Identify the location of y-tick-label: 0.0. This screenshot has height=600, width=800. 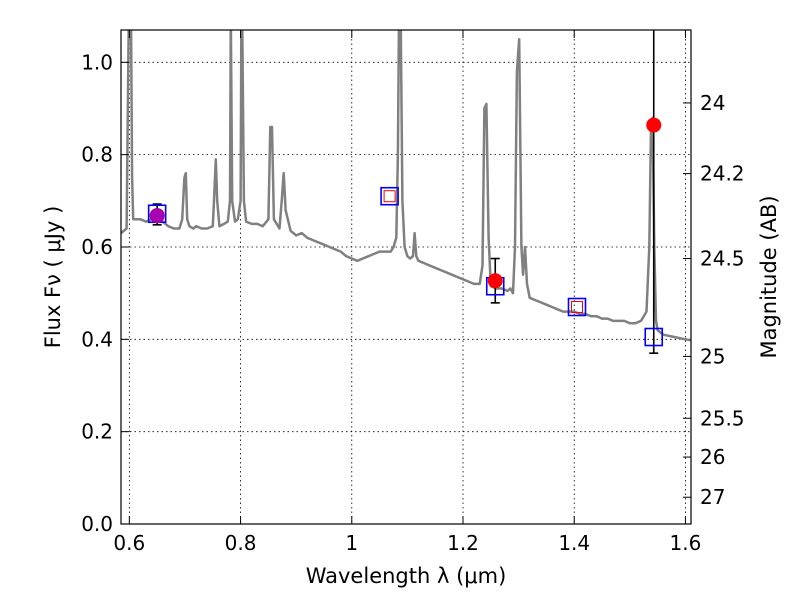
(97, 524).